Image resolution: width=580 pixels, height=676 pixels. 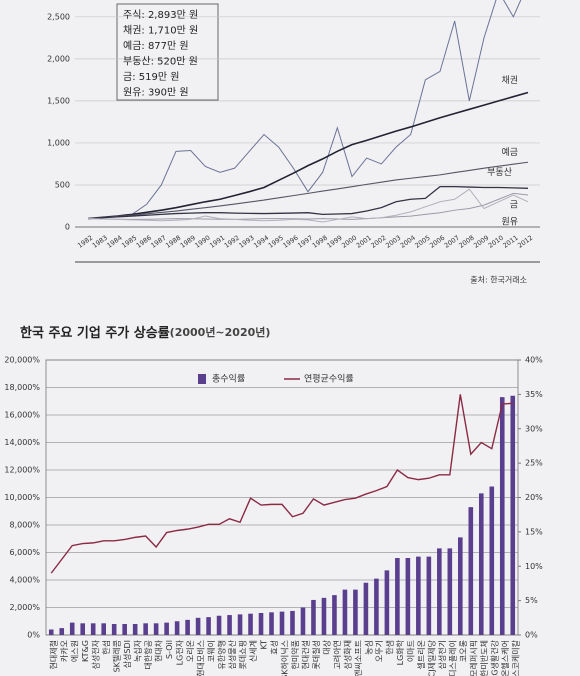 What do you see at coordinates (285, 658) in the screenshot?
I see `x-tick-label: SK하이닉스` at bounding box center [285, 658].